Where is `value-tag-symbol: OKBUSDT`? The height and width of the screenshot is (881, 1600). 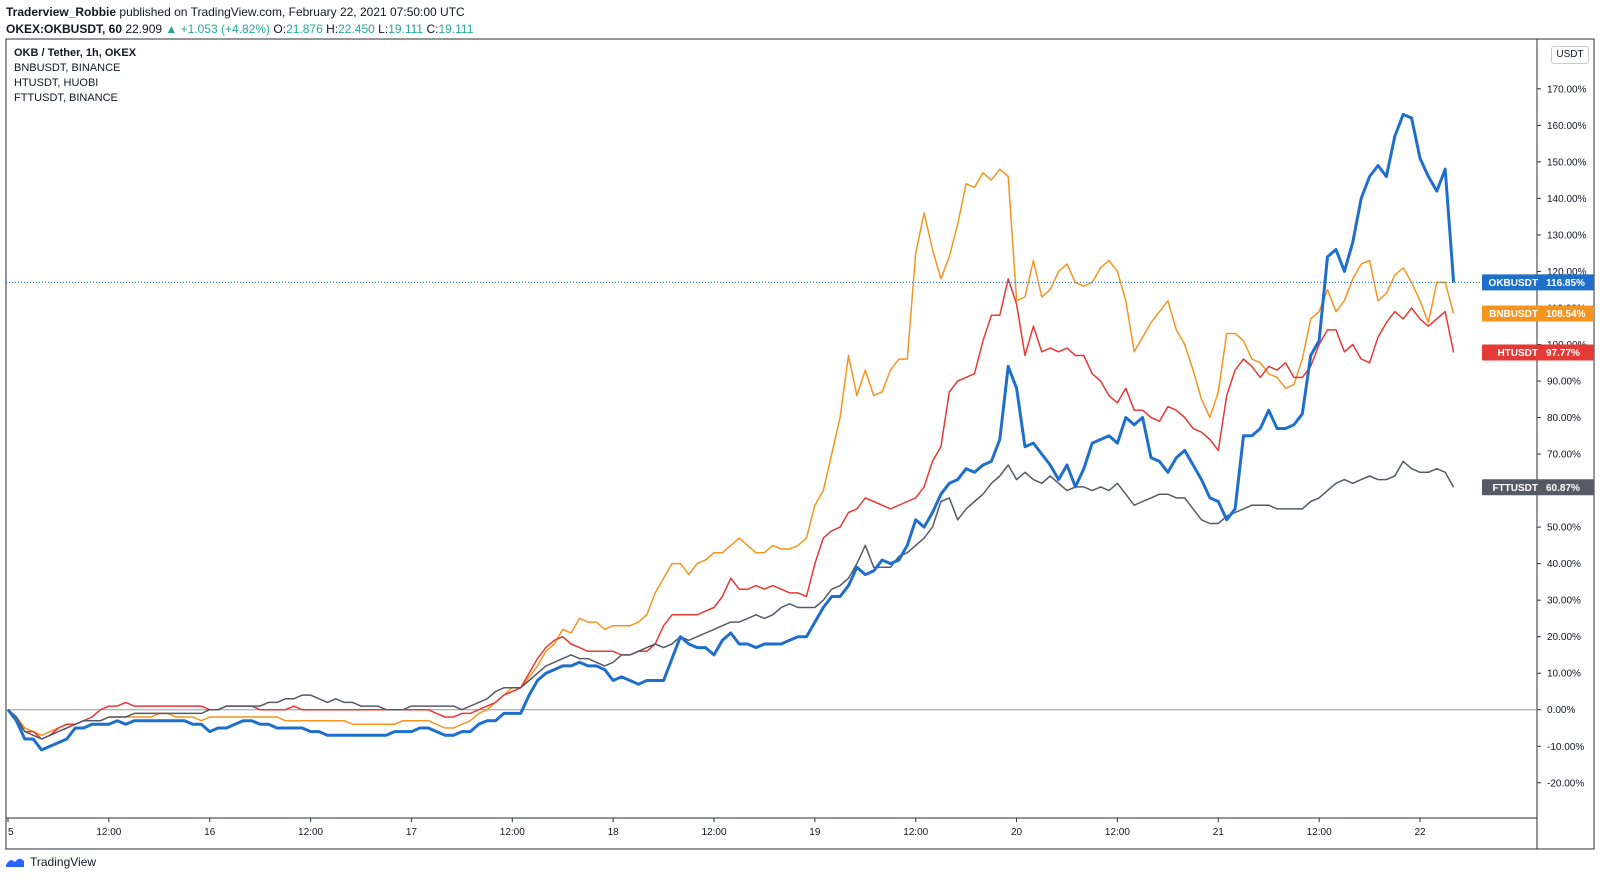 value-tag-symbol: OKBUSDT is located at coordinates (1513, 283).